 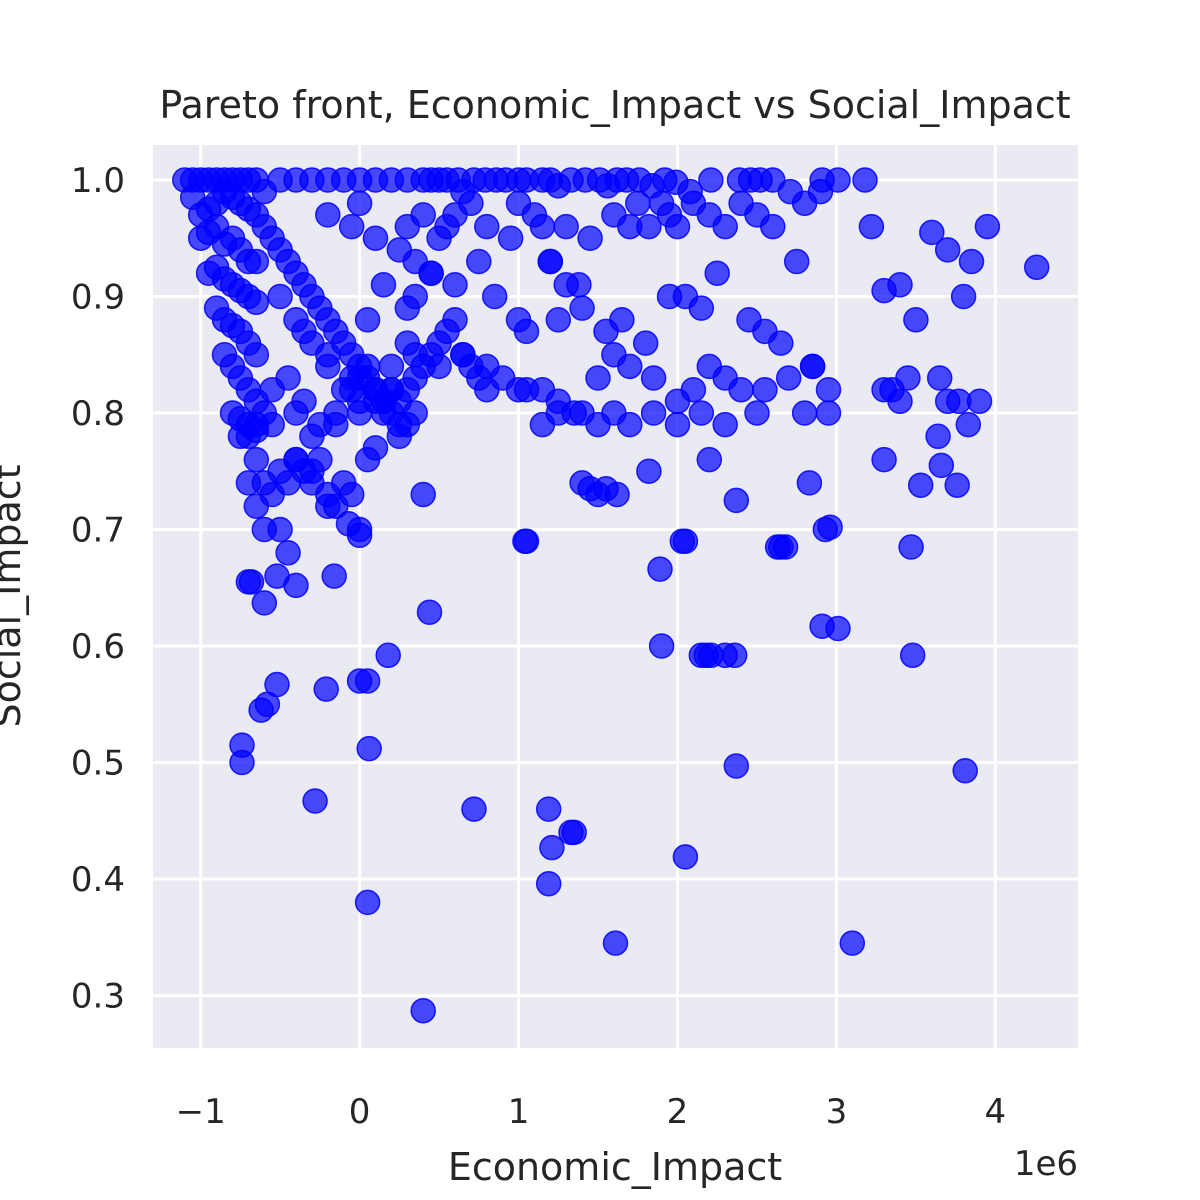 What do you see at coordinates (837, 1112) in the screenshot?
I see `x-tick-label: 3` at bounding box center [837, 1112].